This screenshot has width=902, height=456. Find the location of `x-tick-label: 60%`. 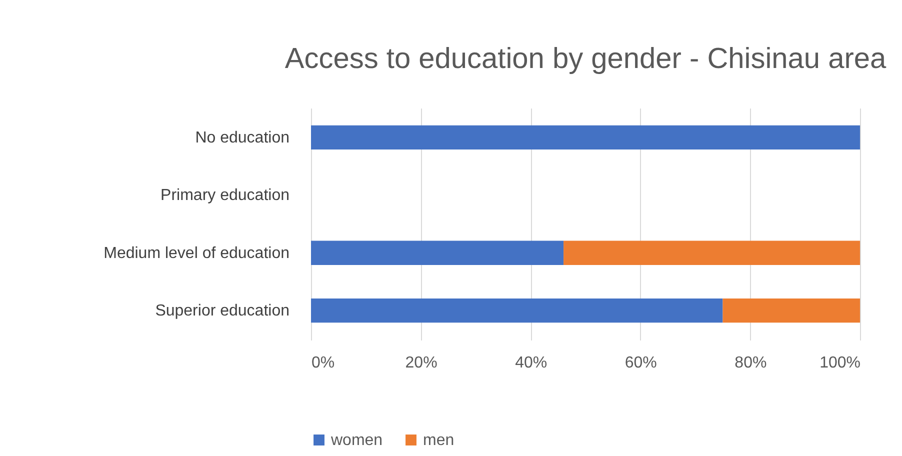

x-tick-label: 60% is located at coordinates (640, 363).